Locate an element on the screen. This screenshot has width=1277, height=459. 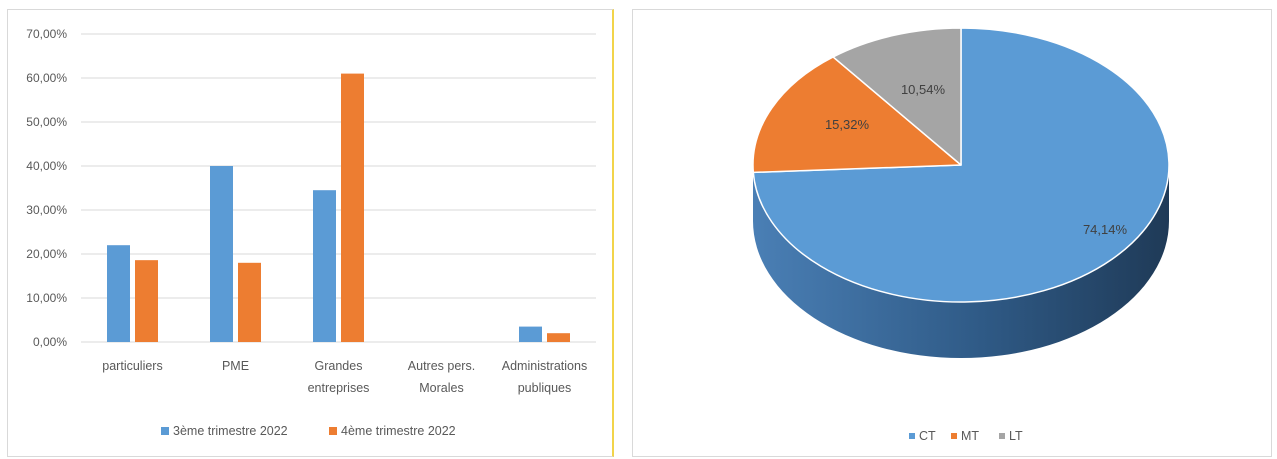
x-category-label: publiques is located at coordinates (545, 388).